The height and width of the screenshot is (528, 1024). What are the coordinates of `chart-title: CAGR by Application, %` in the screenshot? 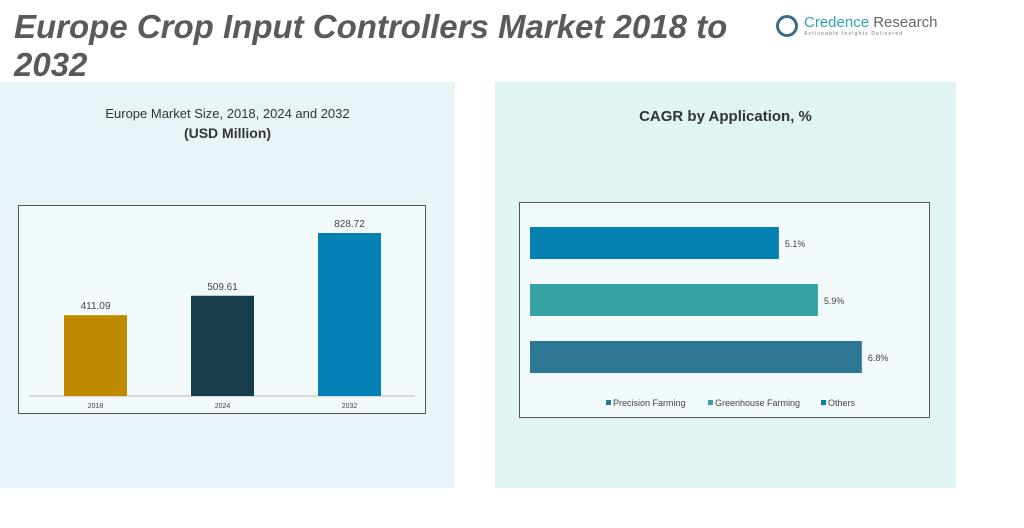 It's located at (725, 116).